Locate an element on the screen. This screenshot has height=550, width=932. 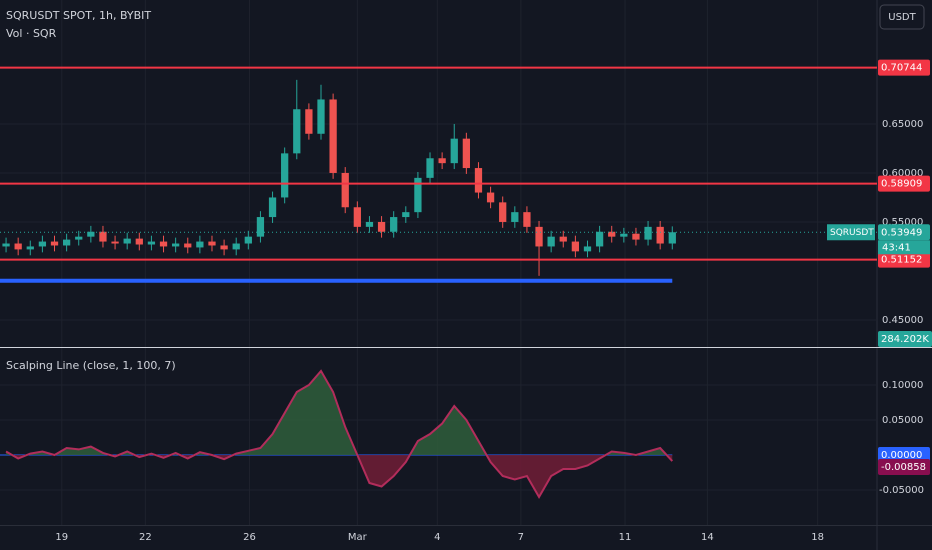
level-label: 0.70744 is located at coordinates (901, 68).